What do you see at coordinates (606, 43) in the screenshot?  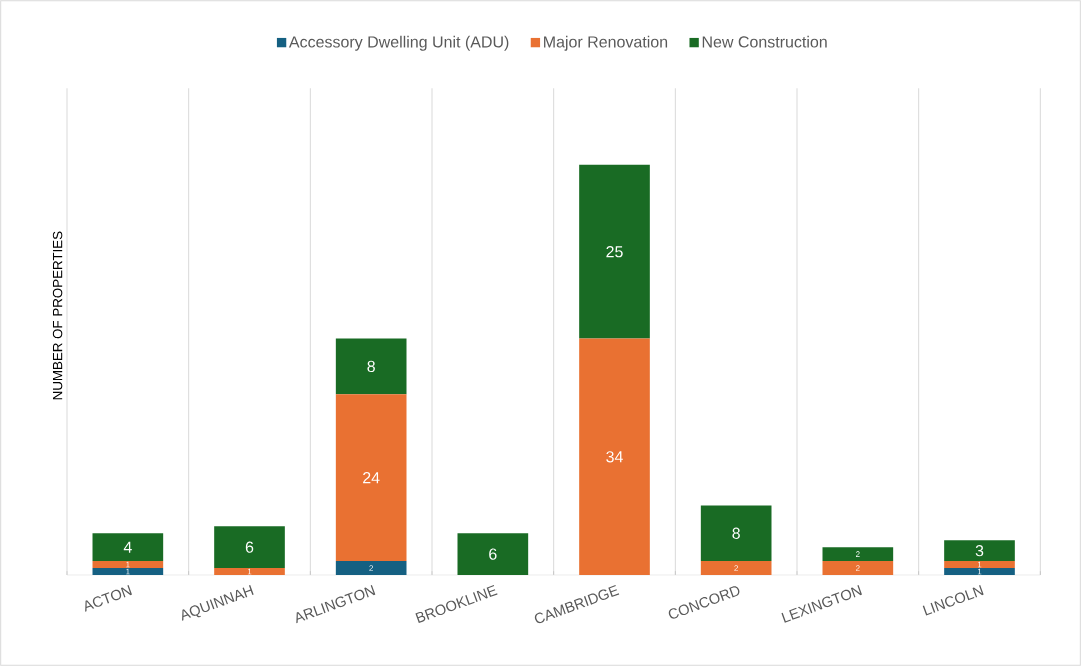 I see `legend-label: Major Renovation` at bounding box center [606, 43].